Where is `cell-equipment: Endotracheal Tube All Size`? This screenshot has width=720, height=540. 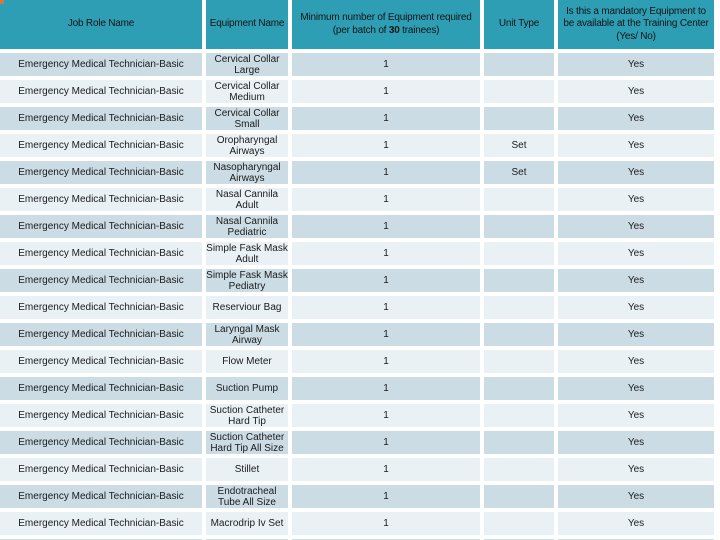 cell-equipment: Endotracheal Tube All Size is located at coordinates (247, 496).